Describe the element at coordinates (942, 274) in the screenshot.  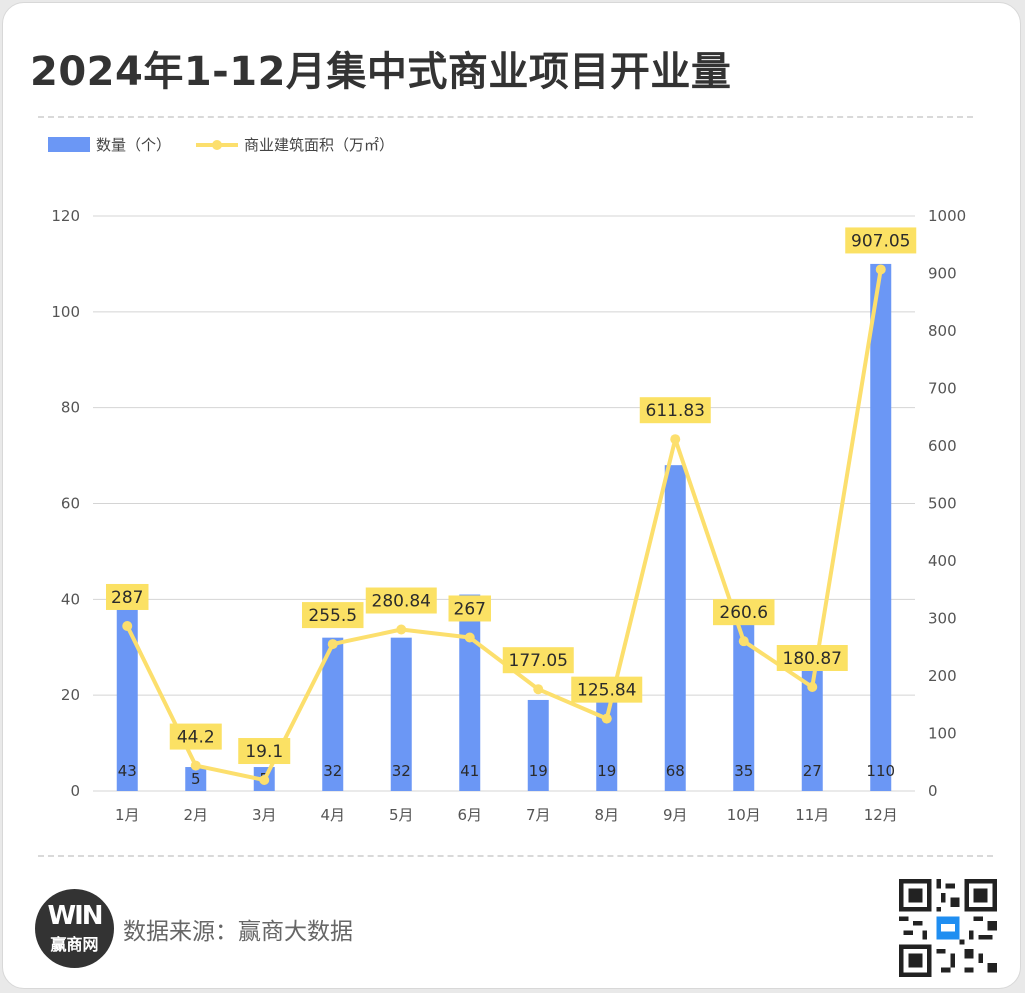
I see `right-tick-label: 900` at that location.